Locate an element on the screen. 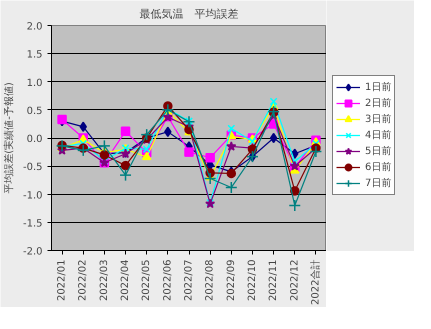 This screenshot has width=431, height=329. x-tick-label: 2022/03 is located at coordinates (104, 280).